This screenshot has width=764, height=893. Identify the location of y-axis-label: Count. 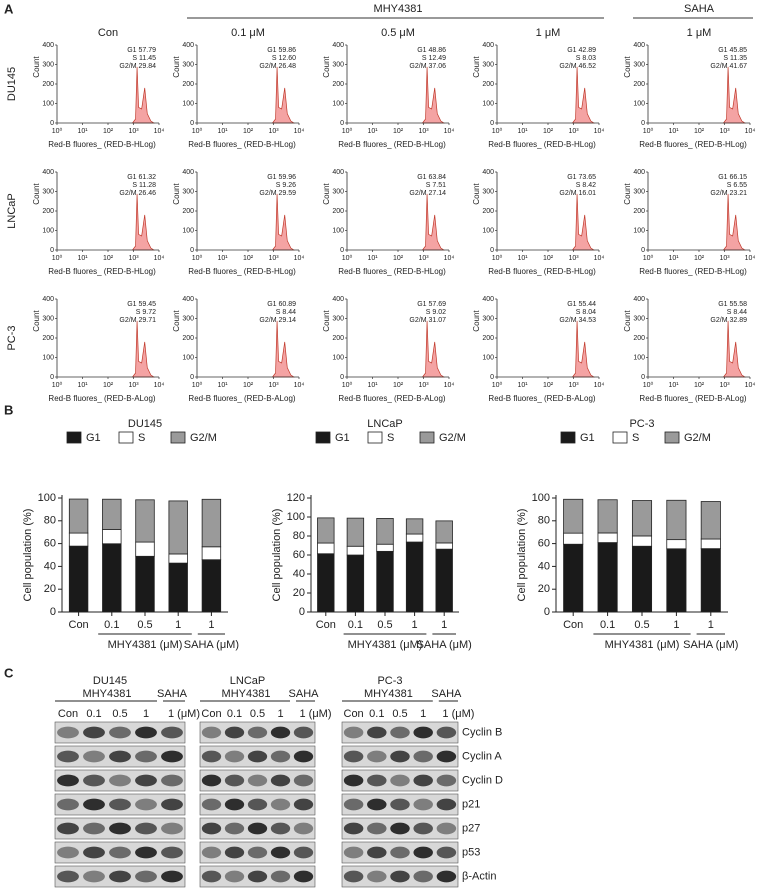
(176, 67).